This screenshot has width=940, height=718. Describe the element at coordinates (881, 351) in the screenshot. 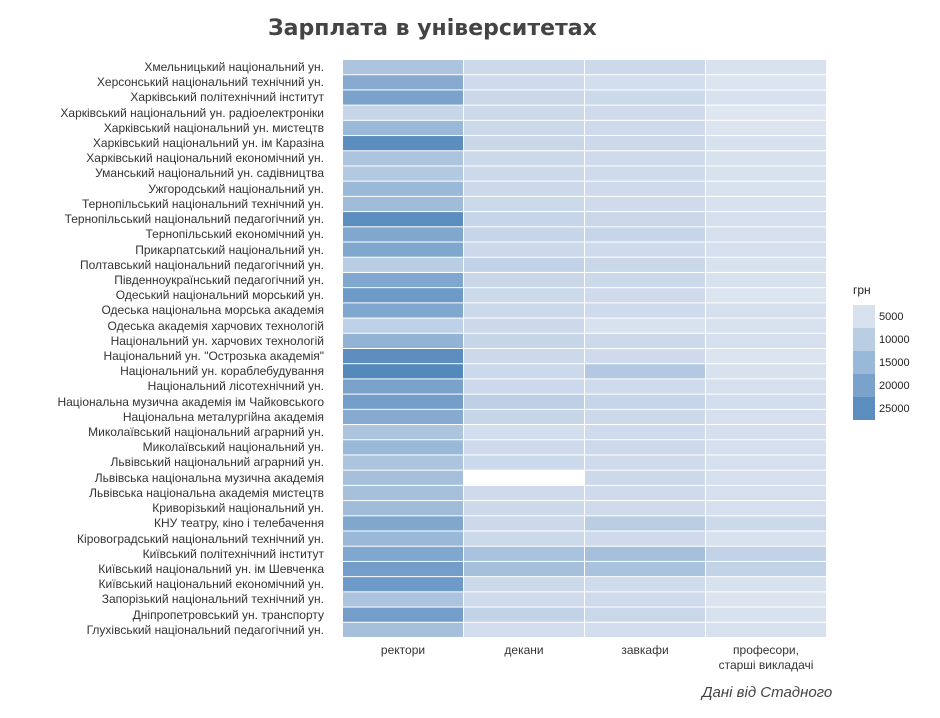

I see `legend: грн 5000 10000 15000 20000 25000` at that location.